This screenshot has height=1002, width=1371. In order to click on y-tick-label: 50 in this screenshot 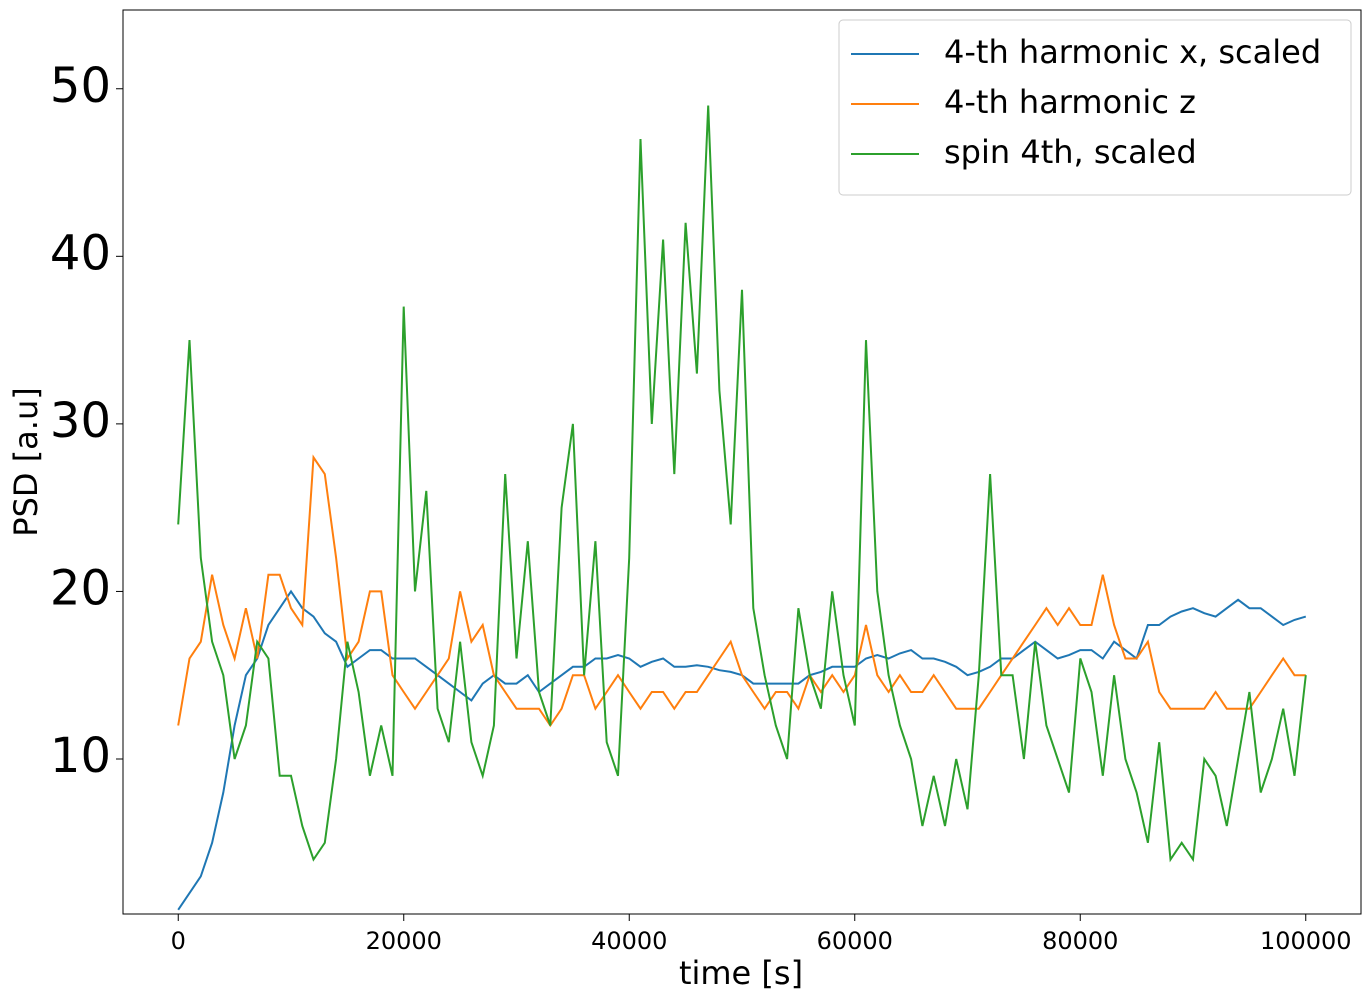, I will do `click(80, 86)`.